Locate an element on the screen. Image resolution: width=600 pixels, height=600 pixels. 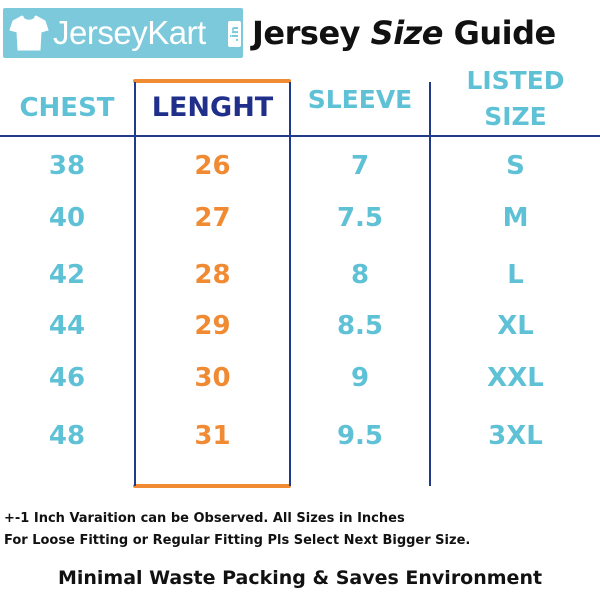
brand-logo: JerseyKart .in is located at coordinates (123, 33).